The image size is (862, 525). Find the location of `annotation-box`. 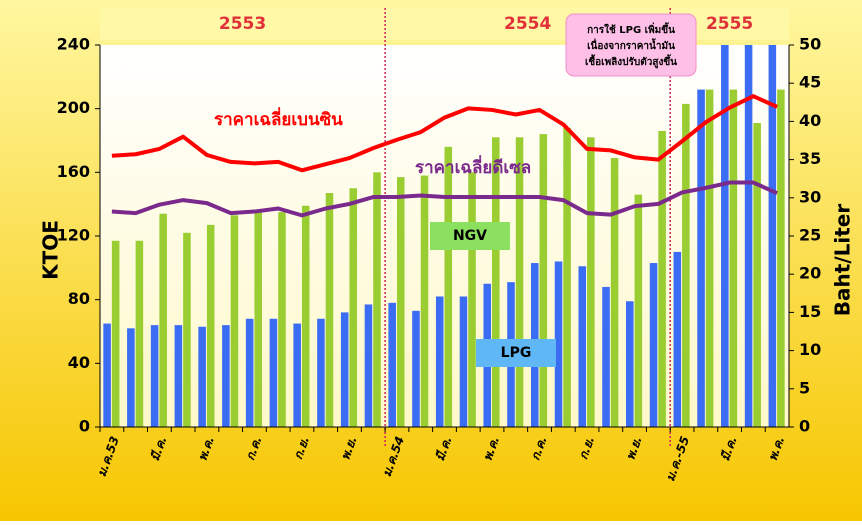

annotation-box is located at coordinates (631, 45).